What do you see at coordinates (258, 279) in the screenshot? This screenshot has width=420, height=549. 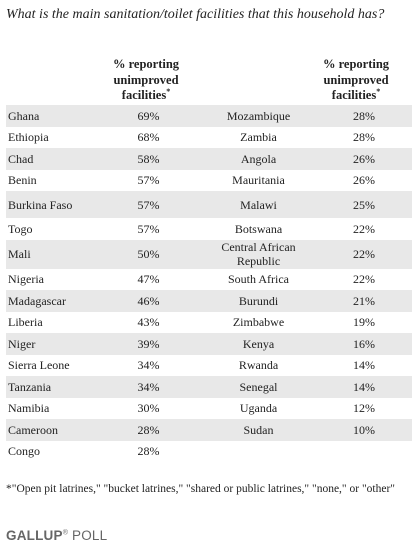 I see `country-name-right: South Africa` at bounding box center [258, 279].